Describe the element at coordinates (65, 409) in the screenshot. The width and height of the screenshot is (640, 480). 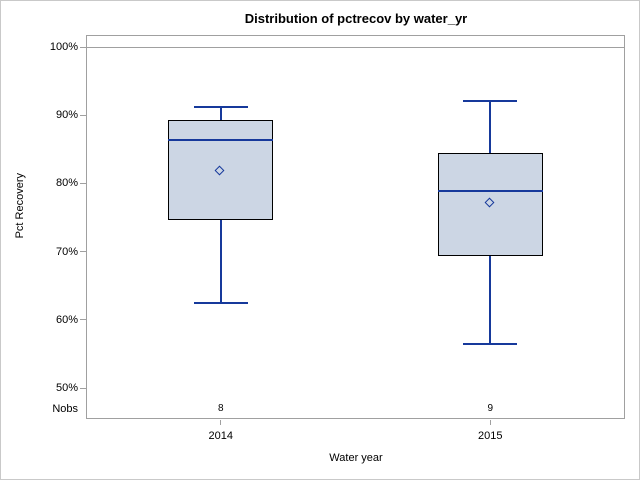
I see `nobs-row-label: Nobs` at that location.